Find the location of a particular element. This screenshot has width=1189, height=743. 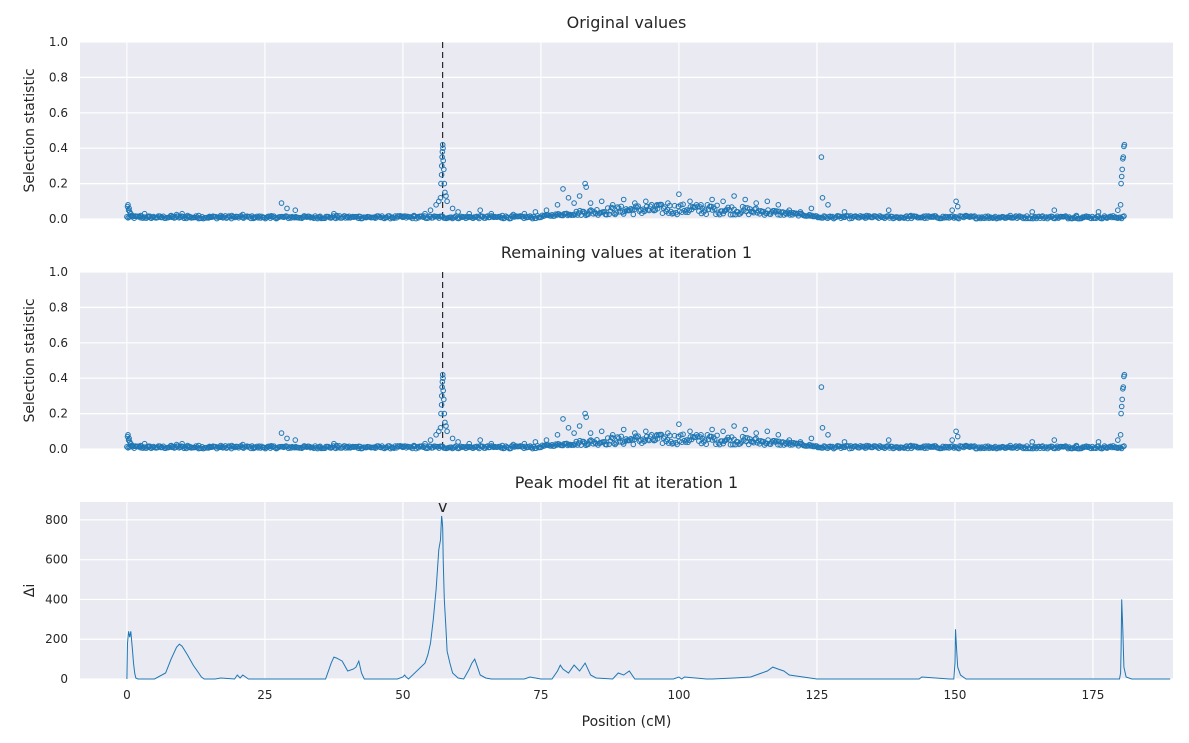

x-tick-label: 25 is located at coordinates (264, 695).